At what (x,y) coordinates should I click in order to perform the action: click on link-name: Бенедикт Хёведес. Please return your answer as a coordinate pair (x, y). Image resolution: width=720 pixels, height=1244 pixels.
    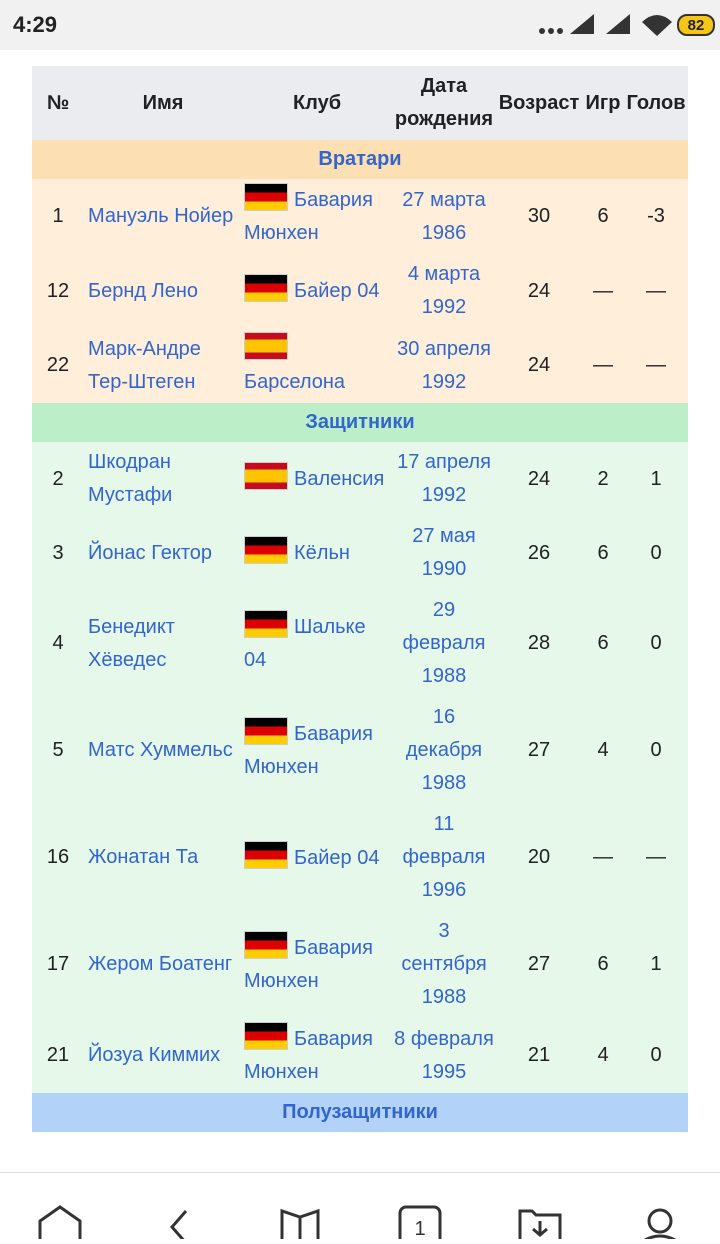
    Looking at the image, I should click on (131, 643).